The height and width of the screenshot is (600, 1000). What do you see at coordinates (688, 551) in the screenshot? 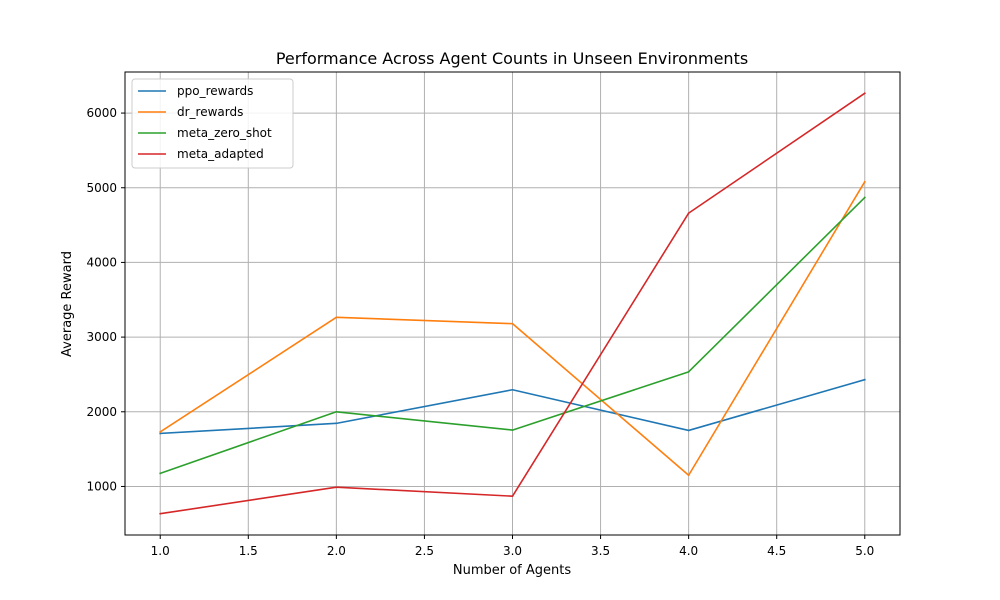
I see `x-tick-label: 4.0` at bounding box center [688, 551].